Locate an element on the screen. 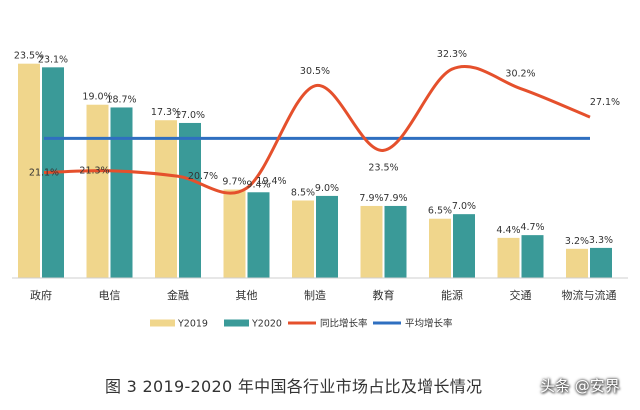 The image size is (640, 410). bar-label-y2019-4: 8.5% is located at coordinates (303, 192).